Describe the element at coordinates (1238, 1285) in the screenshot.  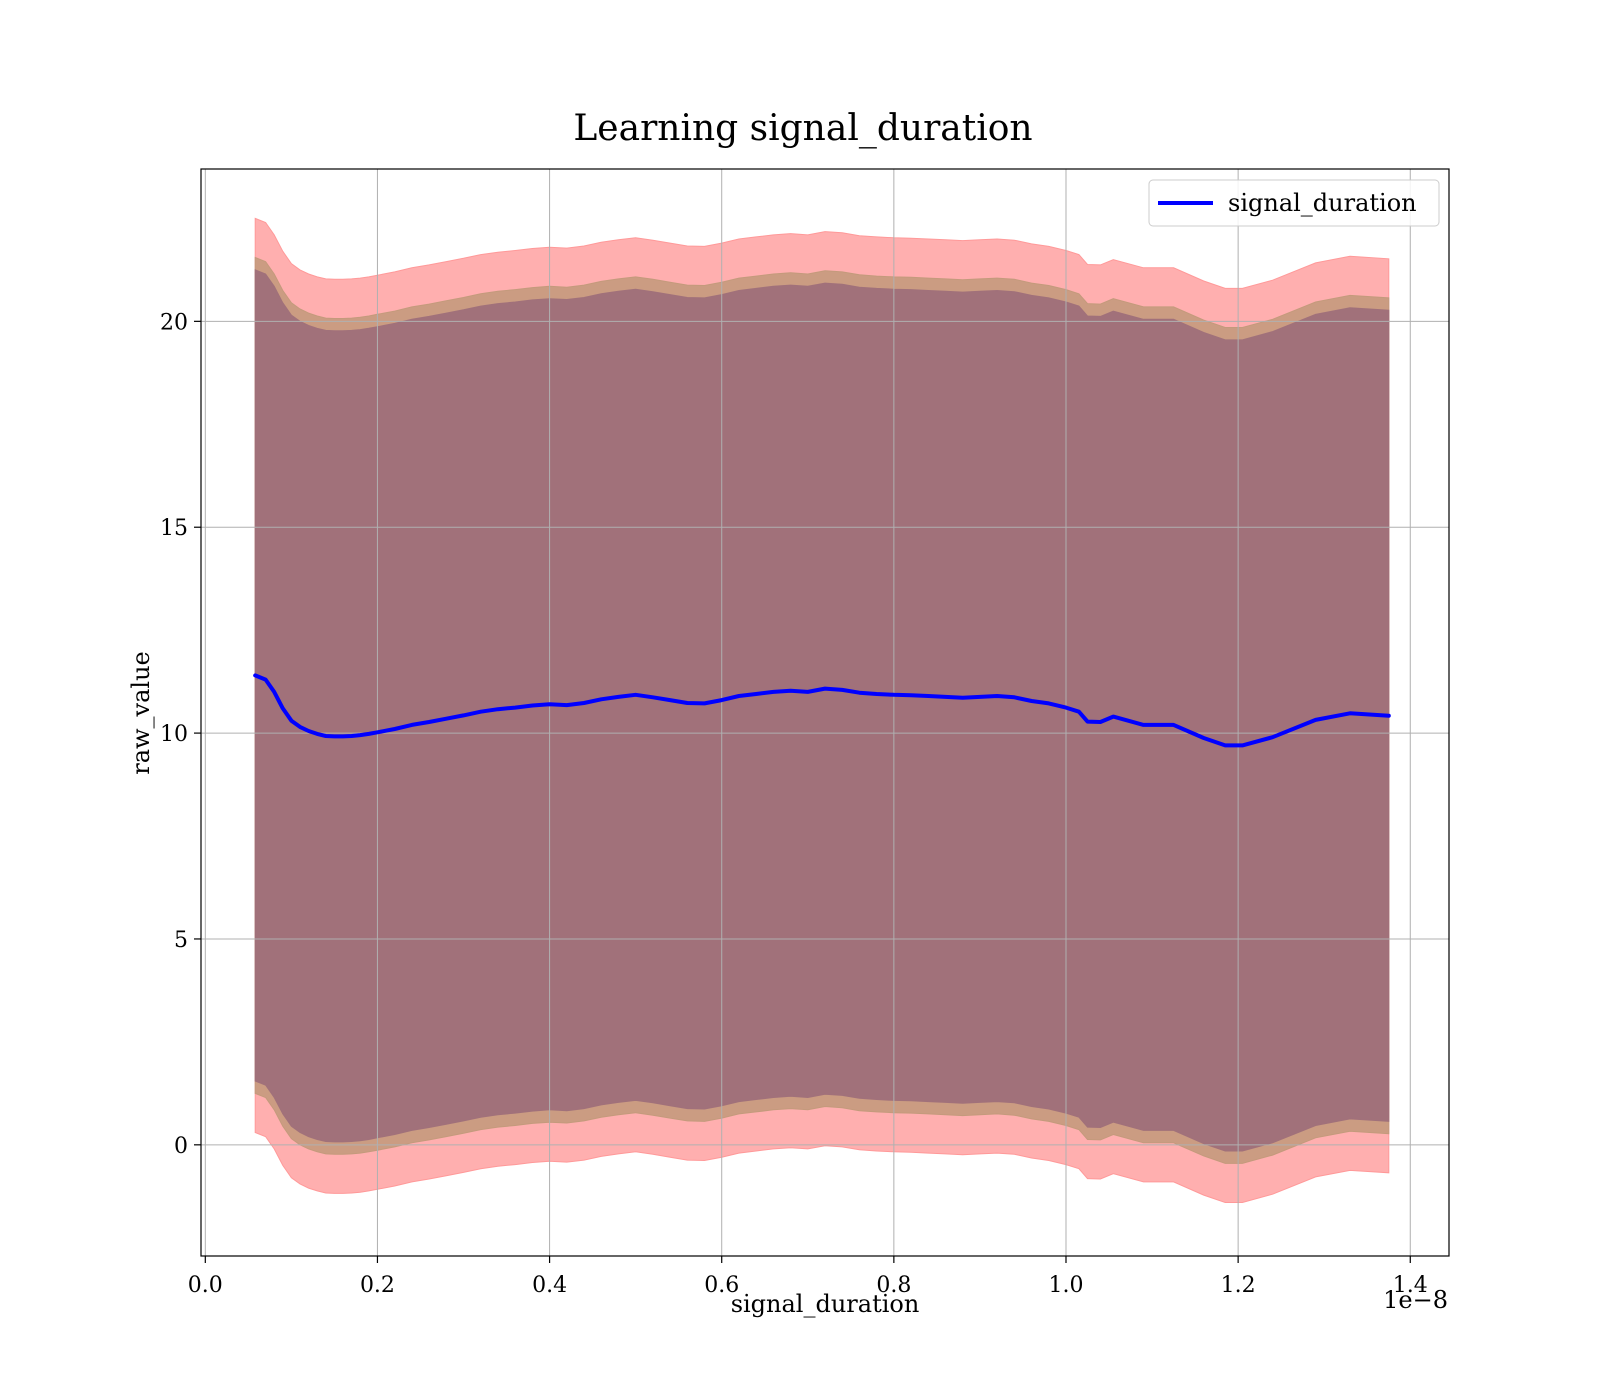
I see `x-tick-label-6: 1.2` at that location.